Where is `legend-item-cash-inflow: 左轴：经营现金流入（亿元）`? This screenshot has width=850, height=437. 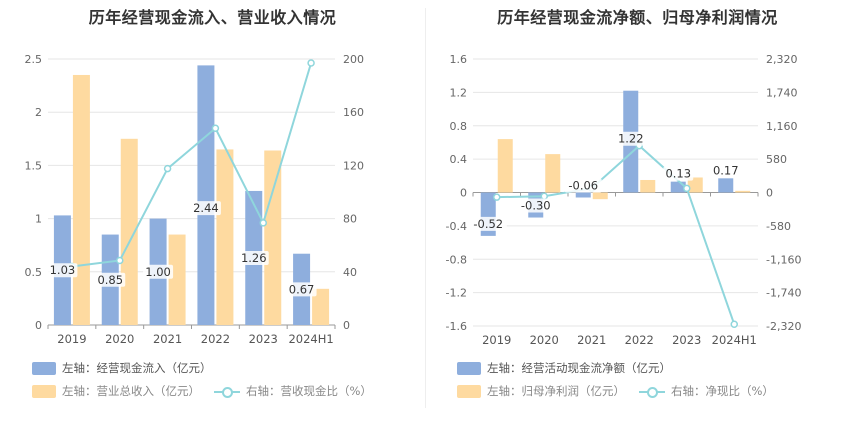 legend-item-cash-inflow: 左轴：经营现金流入（亿元） is located at coordinates (122, 368).